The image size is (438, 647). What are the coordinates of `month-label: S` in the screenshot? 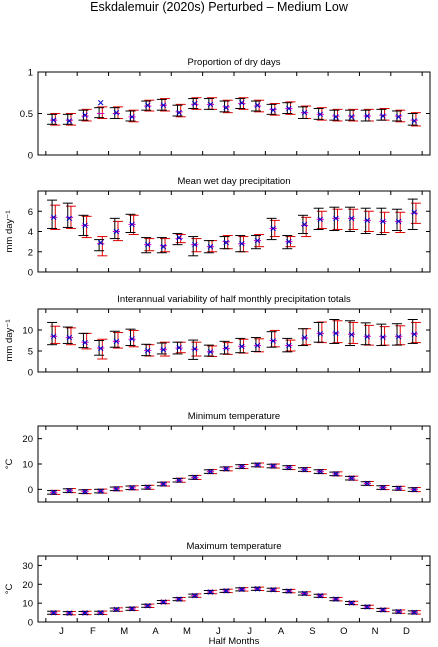 It's located at (312, 631).